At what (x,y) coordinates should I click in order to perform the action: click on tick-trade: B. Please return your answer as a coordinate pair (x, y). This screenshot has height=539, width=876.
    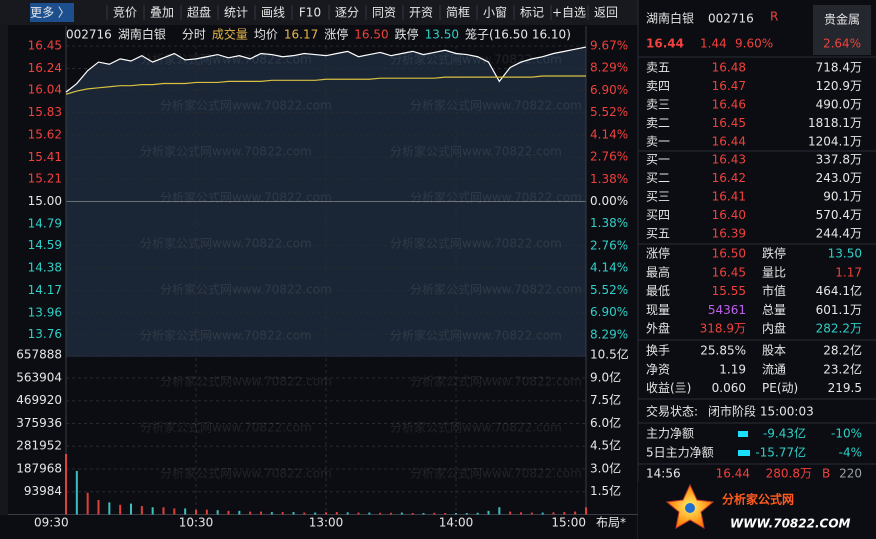
    Looking at the image, I should click on (826, 474).